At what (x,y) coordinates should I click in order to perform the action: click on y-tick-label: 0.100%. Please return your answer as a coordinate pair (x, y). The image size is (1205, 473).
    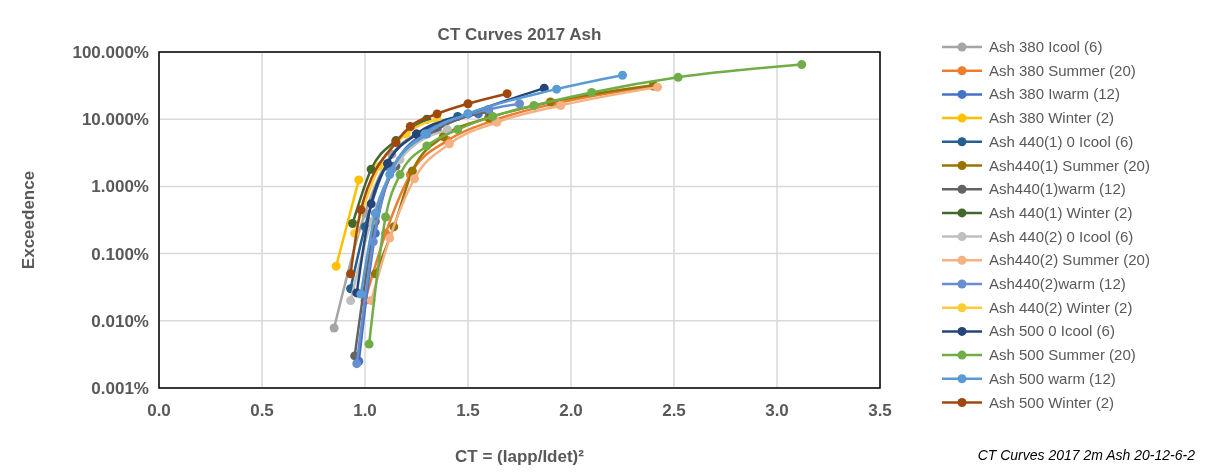
    Looking at the image, I should click on (120, 254).